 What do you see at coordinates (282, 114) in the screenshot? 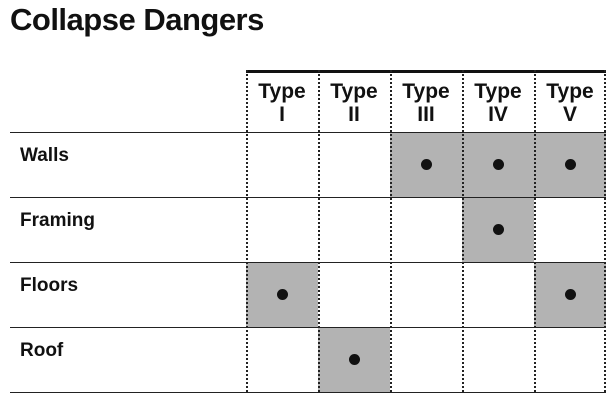
I see `column-header-line2: I` at bounding box center [282, 114].